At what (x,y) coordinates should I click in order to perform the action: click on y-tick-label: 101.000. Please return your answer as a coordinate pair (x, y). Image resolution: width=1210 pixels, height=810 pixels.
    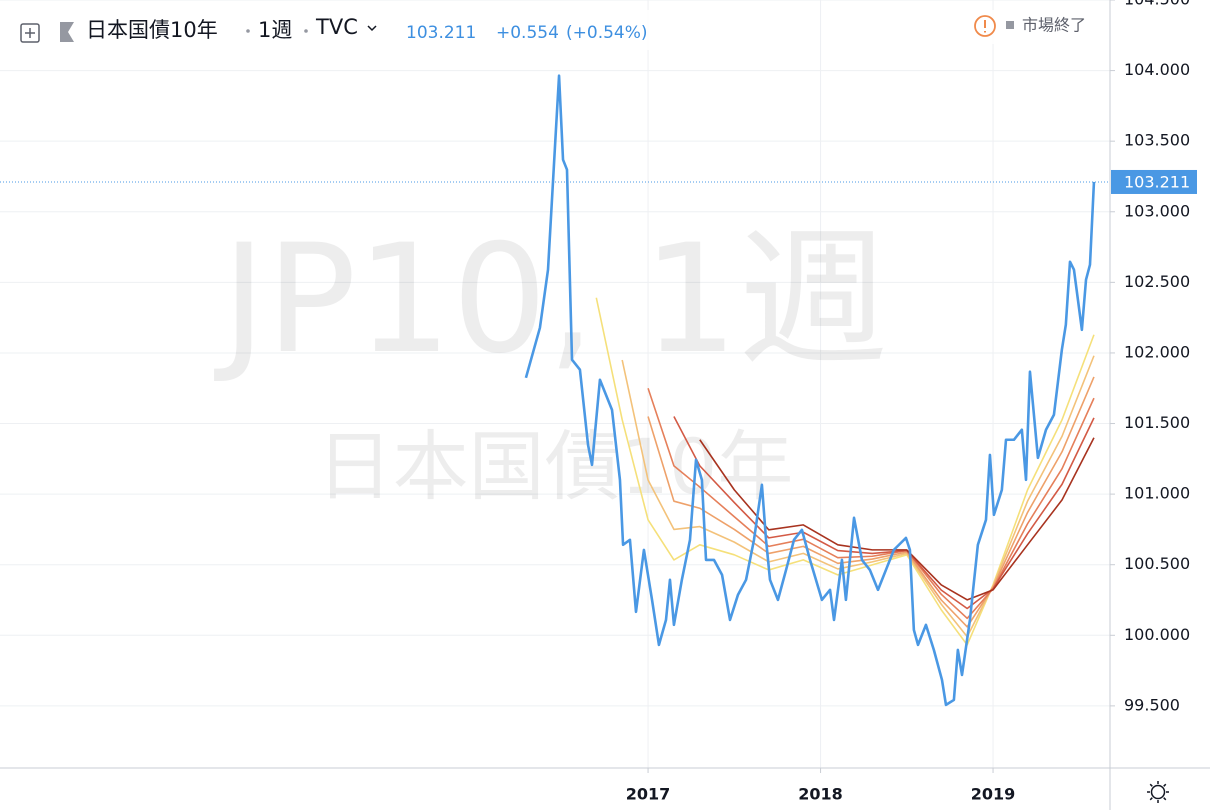
    Looking at the image, I should click on (1157, 493).